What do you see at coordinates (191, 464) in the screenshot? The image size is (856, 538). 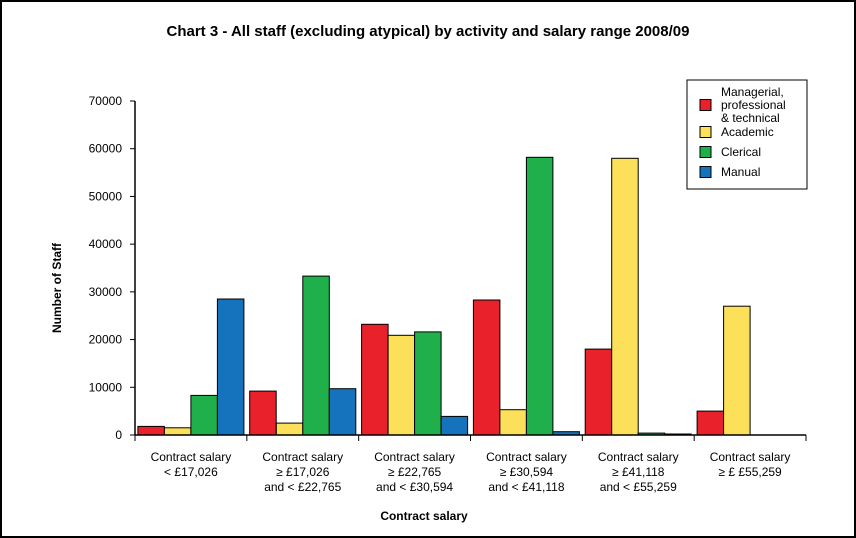 I see `x-tick-label: Contract salary < £17,026` at bounding box center [191, 464].